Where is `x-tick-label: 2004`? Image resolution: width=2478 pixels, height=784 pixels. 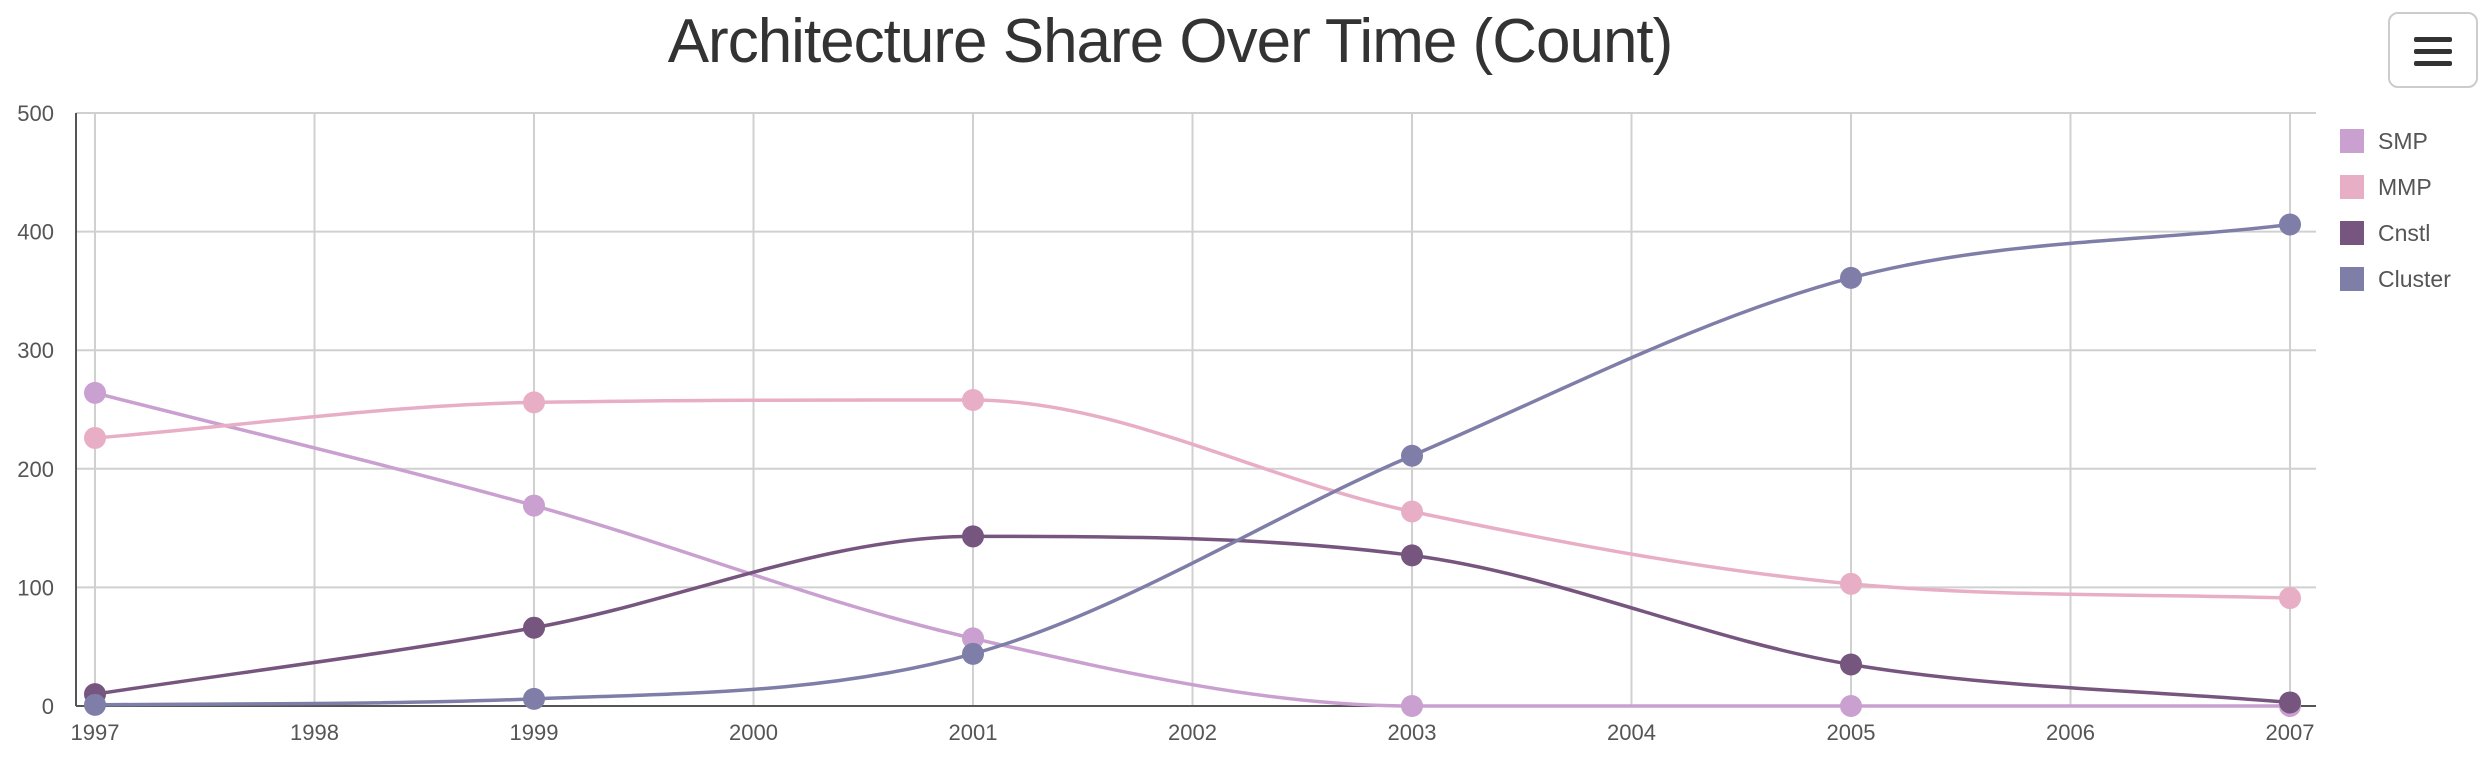
x-tick-label: 2004 is located at coordinates (1631, 732).